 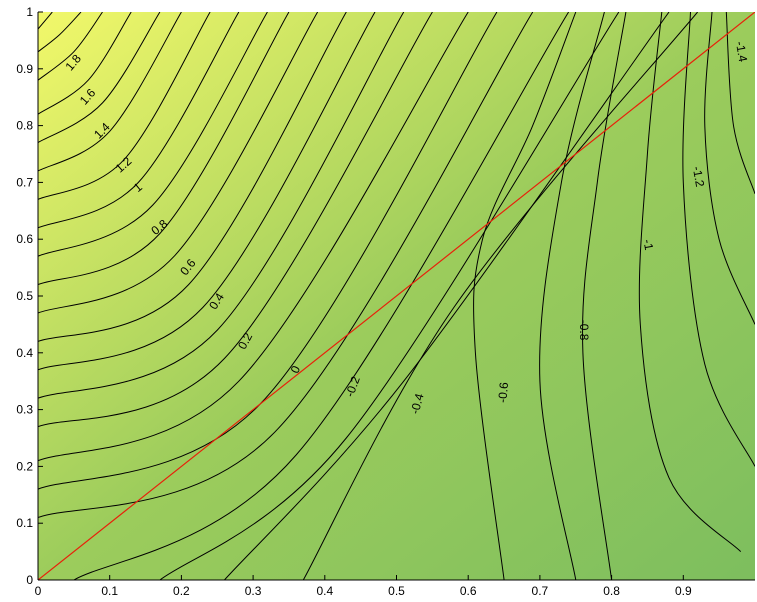 I want to click on y-tick-label: 0.8, so click(x=24, y=126).